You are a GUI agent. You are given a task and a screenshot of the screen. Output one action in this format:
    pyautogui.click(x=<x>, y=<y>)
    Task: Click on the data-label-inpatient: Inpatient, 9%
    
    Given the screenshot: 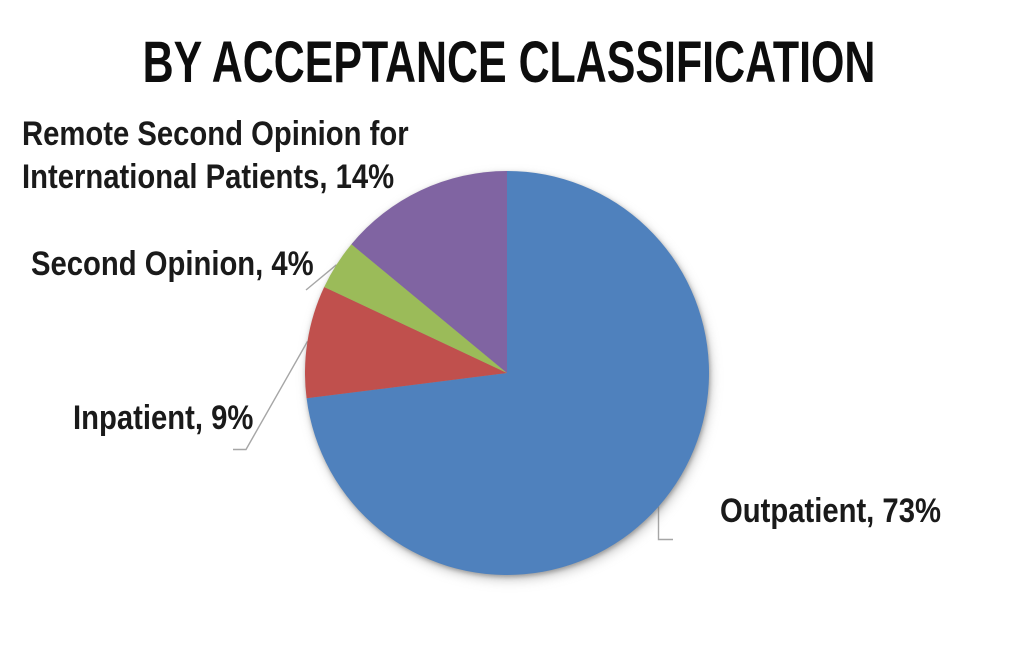 What is the action you would take?
    pyautogui.click(x=163, y=418)
    